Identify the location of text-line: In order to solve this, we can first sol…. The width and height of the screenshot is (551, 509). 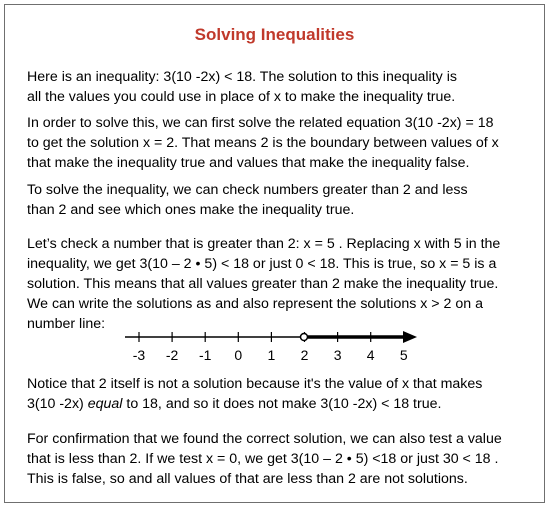
(260, 123).